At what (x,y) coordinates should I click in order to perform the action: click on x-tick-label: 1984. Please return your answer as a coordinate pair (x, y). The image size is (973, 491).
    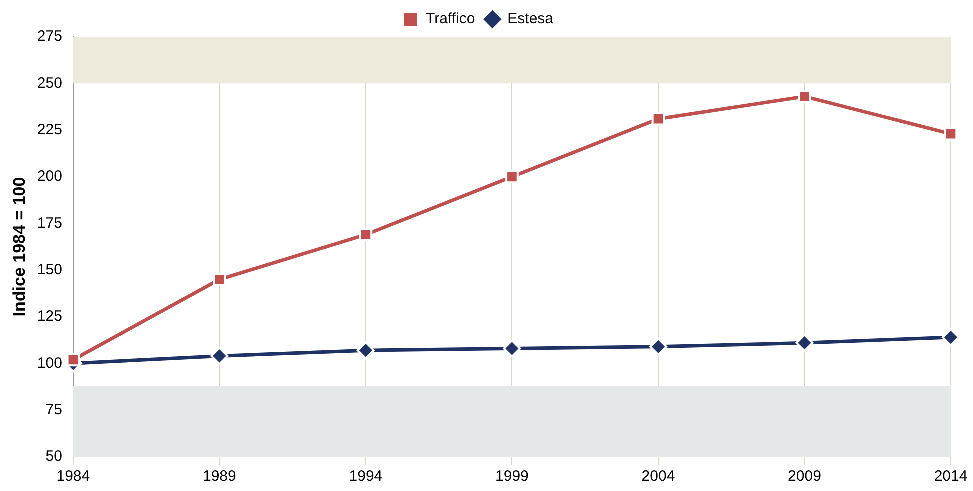
    Looking at the image, I should click on (73, 477).